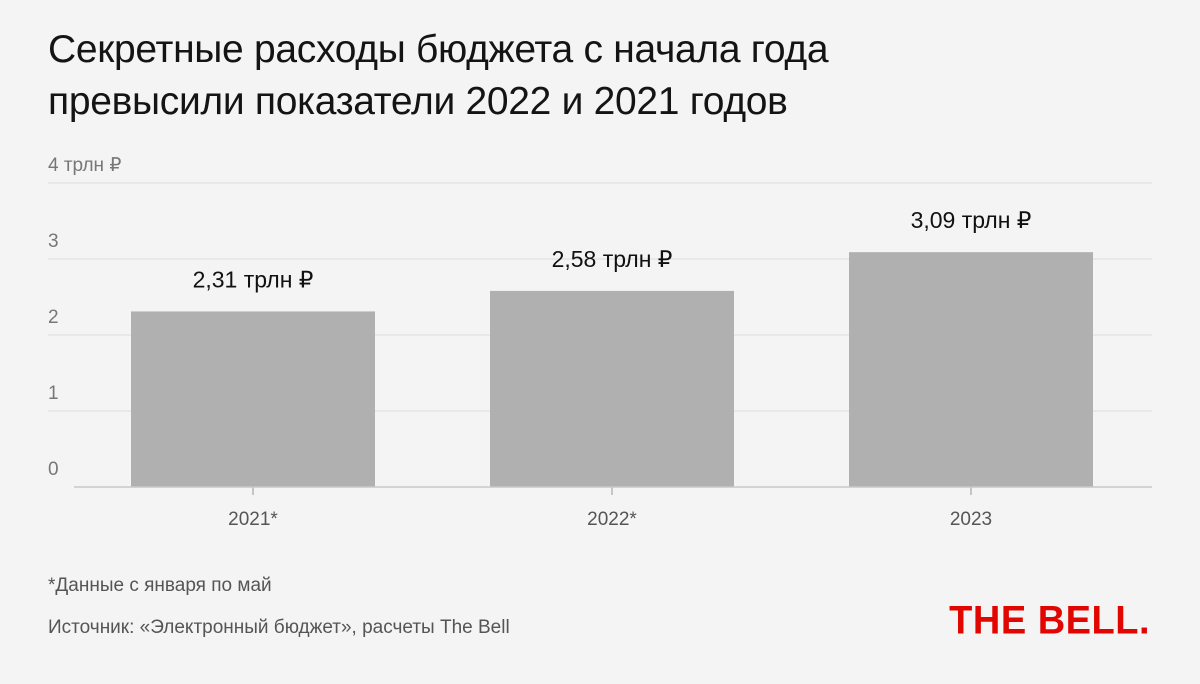  I want to click on x-tick-label-2022*: 2022*, so click(612, 519).